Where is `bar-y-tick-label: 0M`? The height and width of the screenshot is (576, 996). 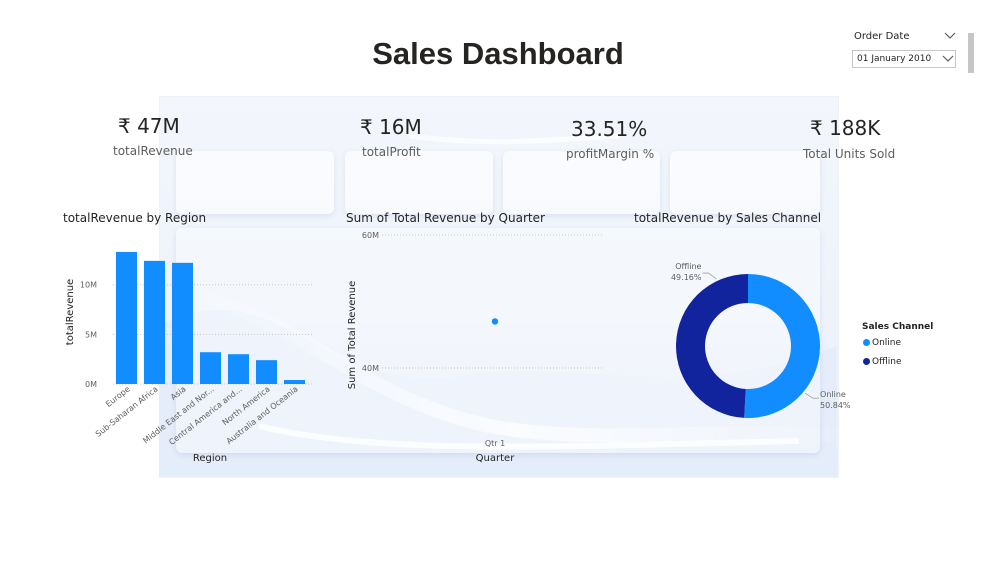 bar-y-tick-label: 0M is located at coordinates (91, 384).